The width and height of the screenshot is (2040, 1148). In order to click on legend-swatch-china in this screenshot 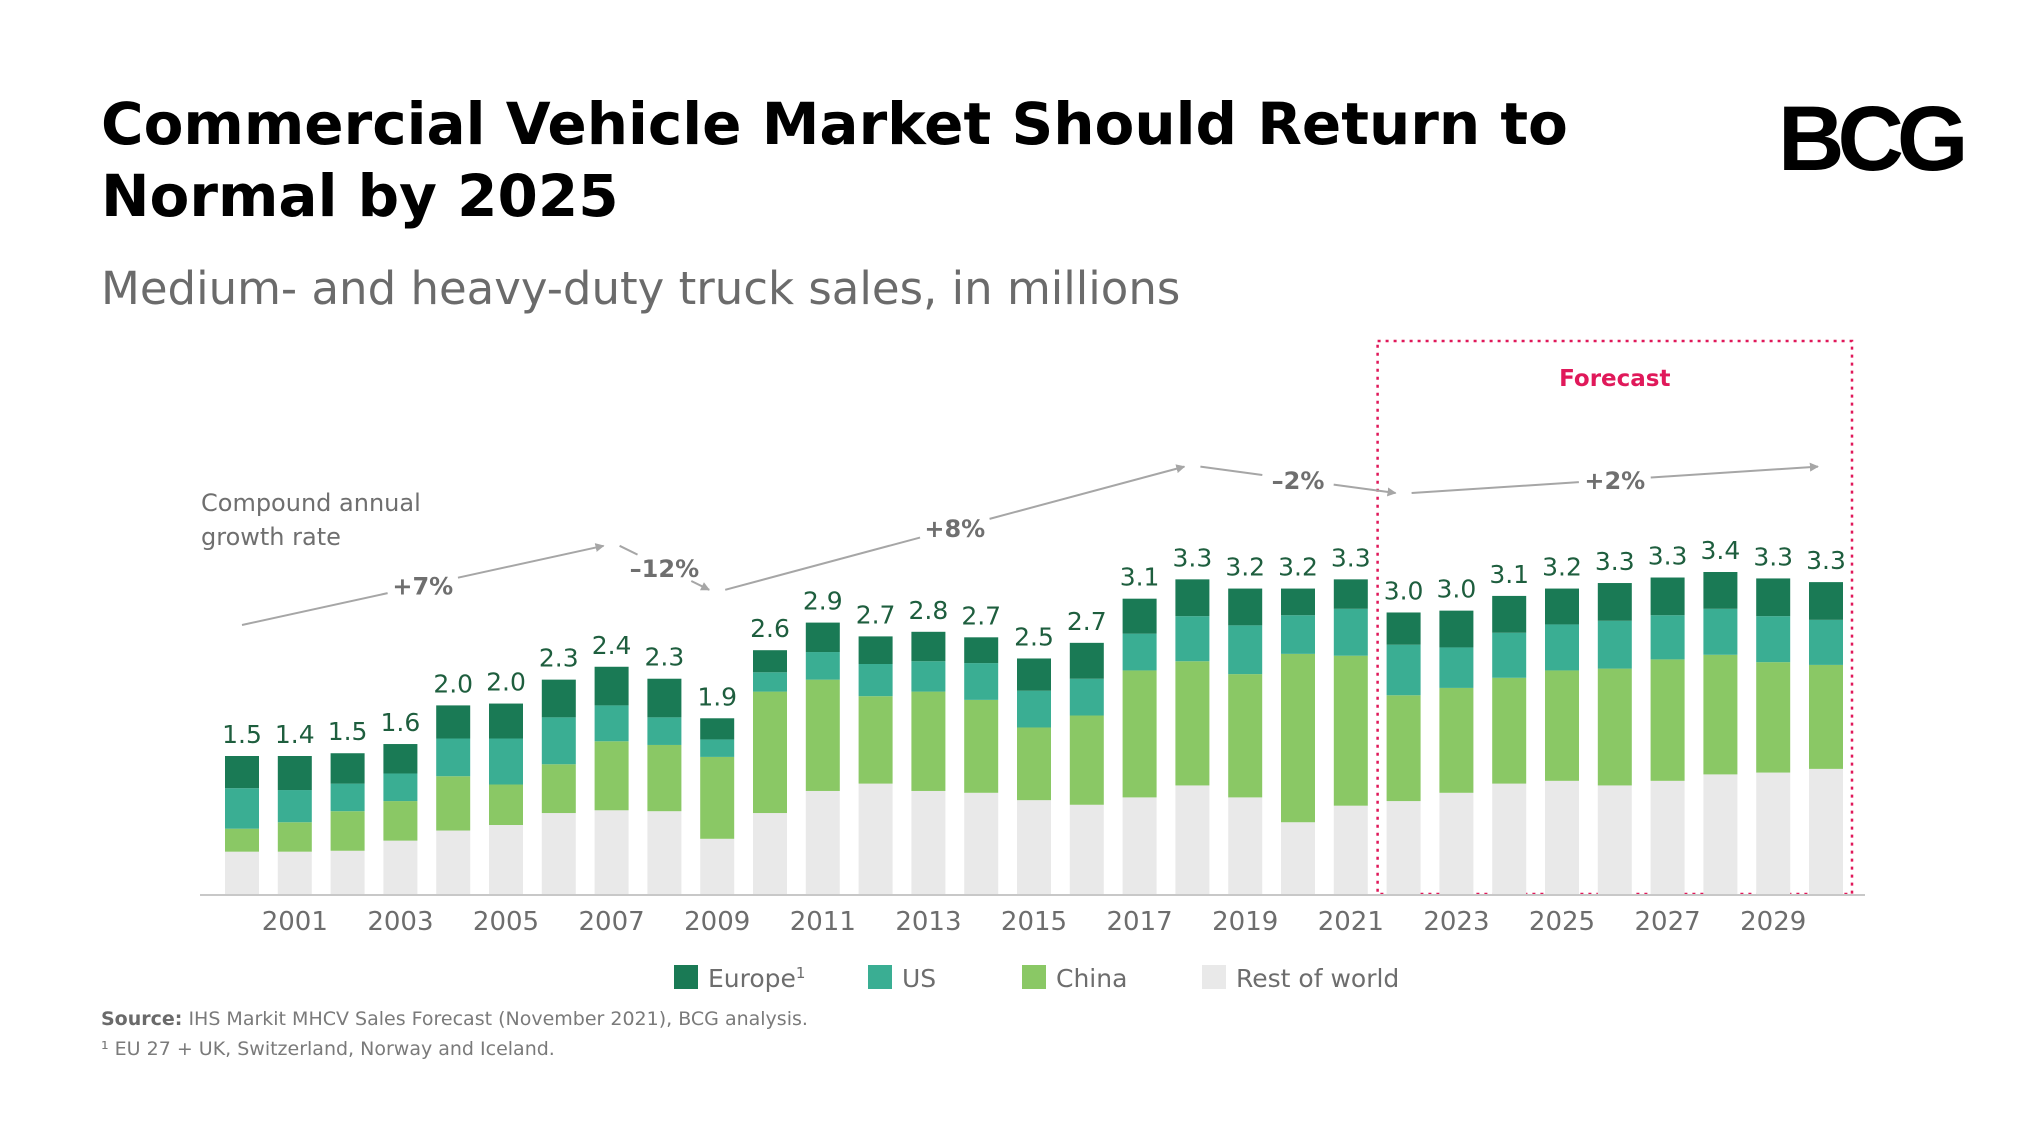, I will do `click(1034, 977)`.